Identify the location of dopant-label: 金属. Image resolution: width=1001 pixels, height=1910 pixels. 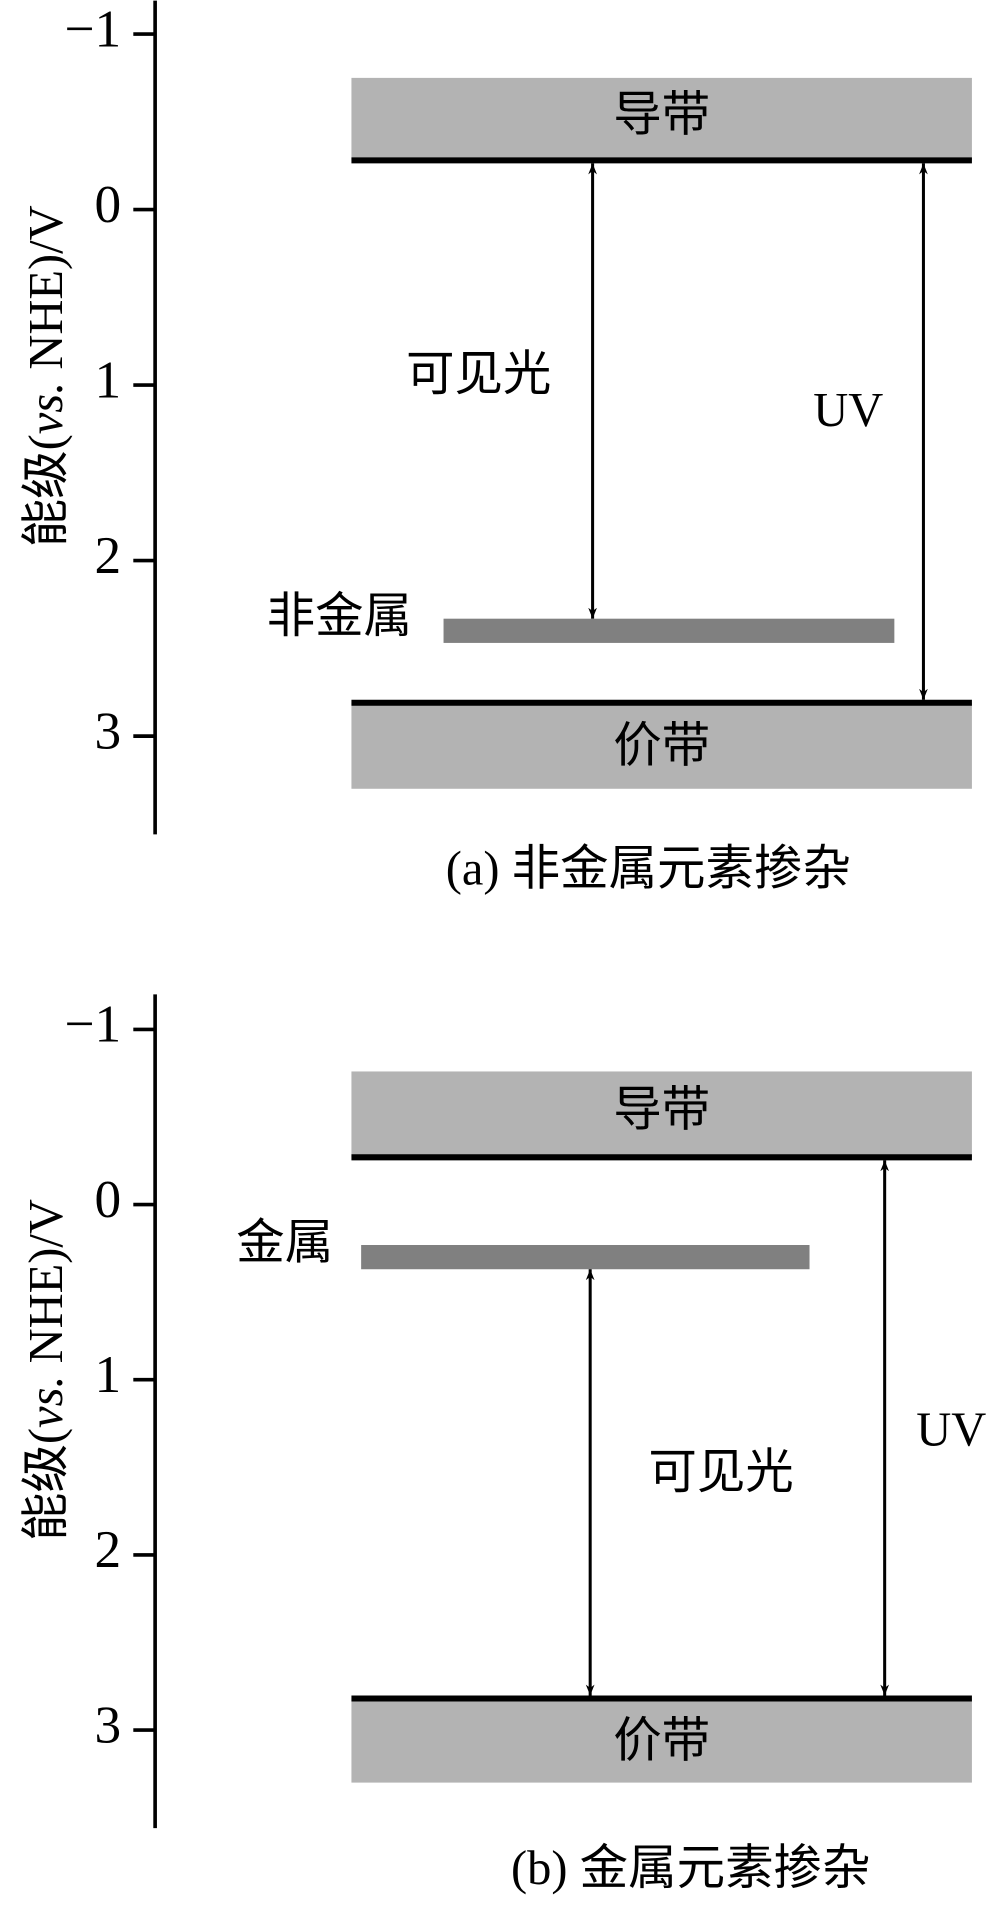
(284, 1243).